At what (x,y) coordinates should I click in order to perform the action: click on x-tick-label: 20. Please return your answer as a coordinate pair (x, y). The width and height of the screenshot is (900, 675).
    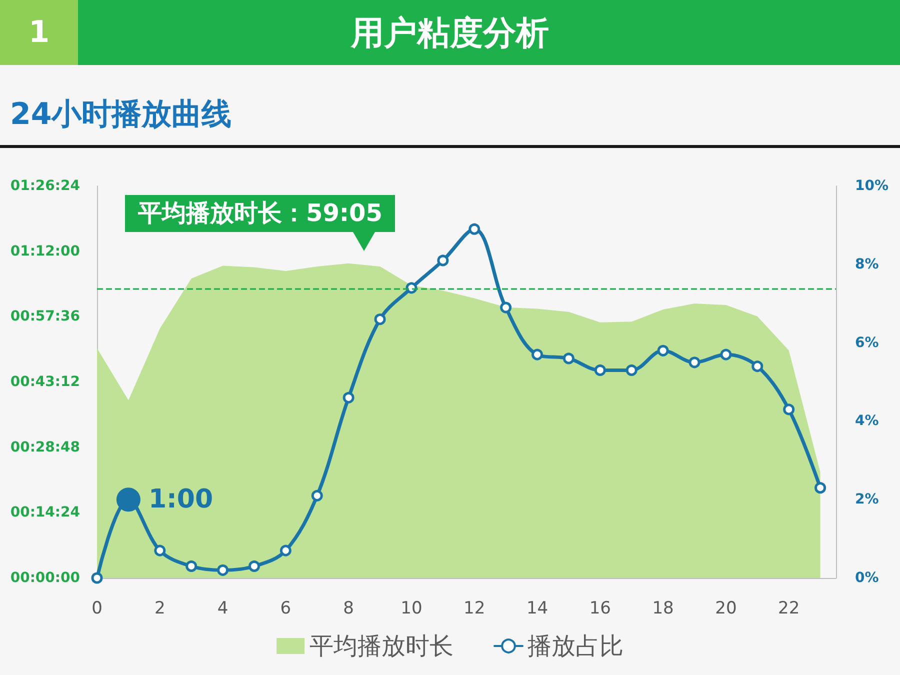
    Looking at the image, I should click on (726, 608).